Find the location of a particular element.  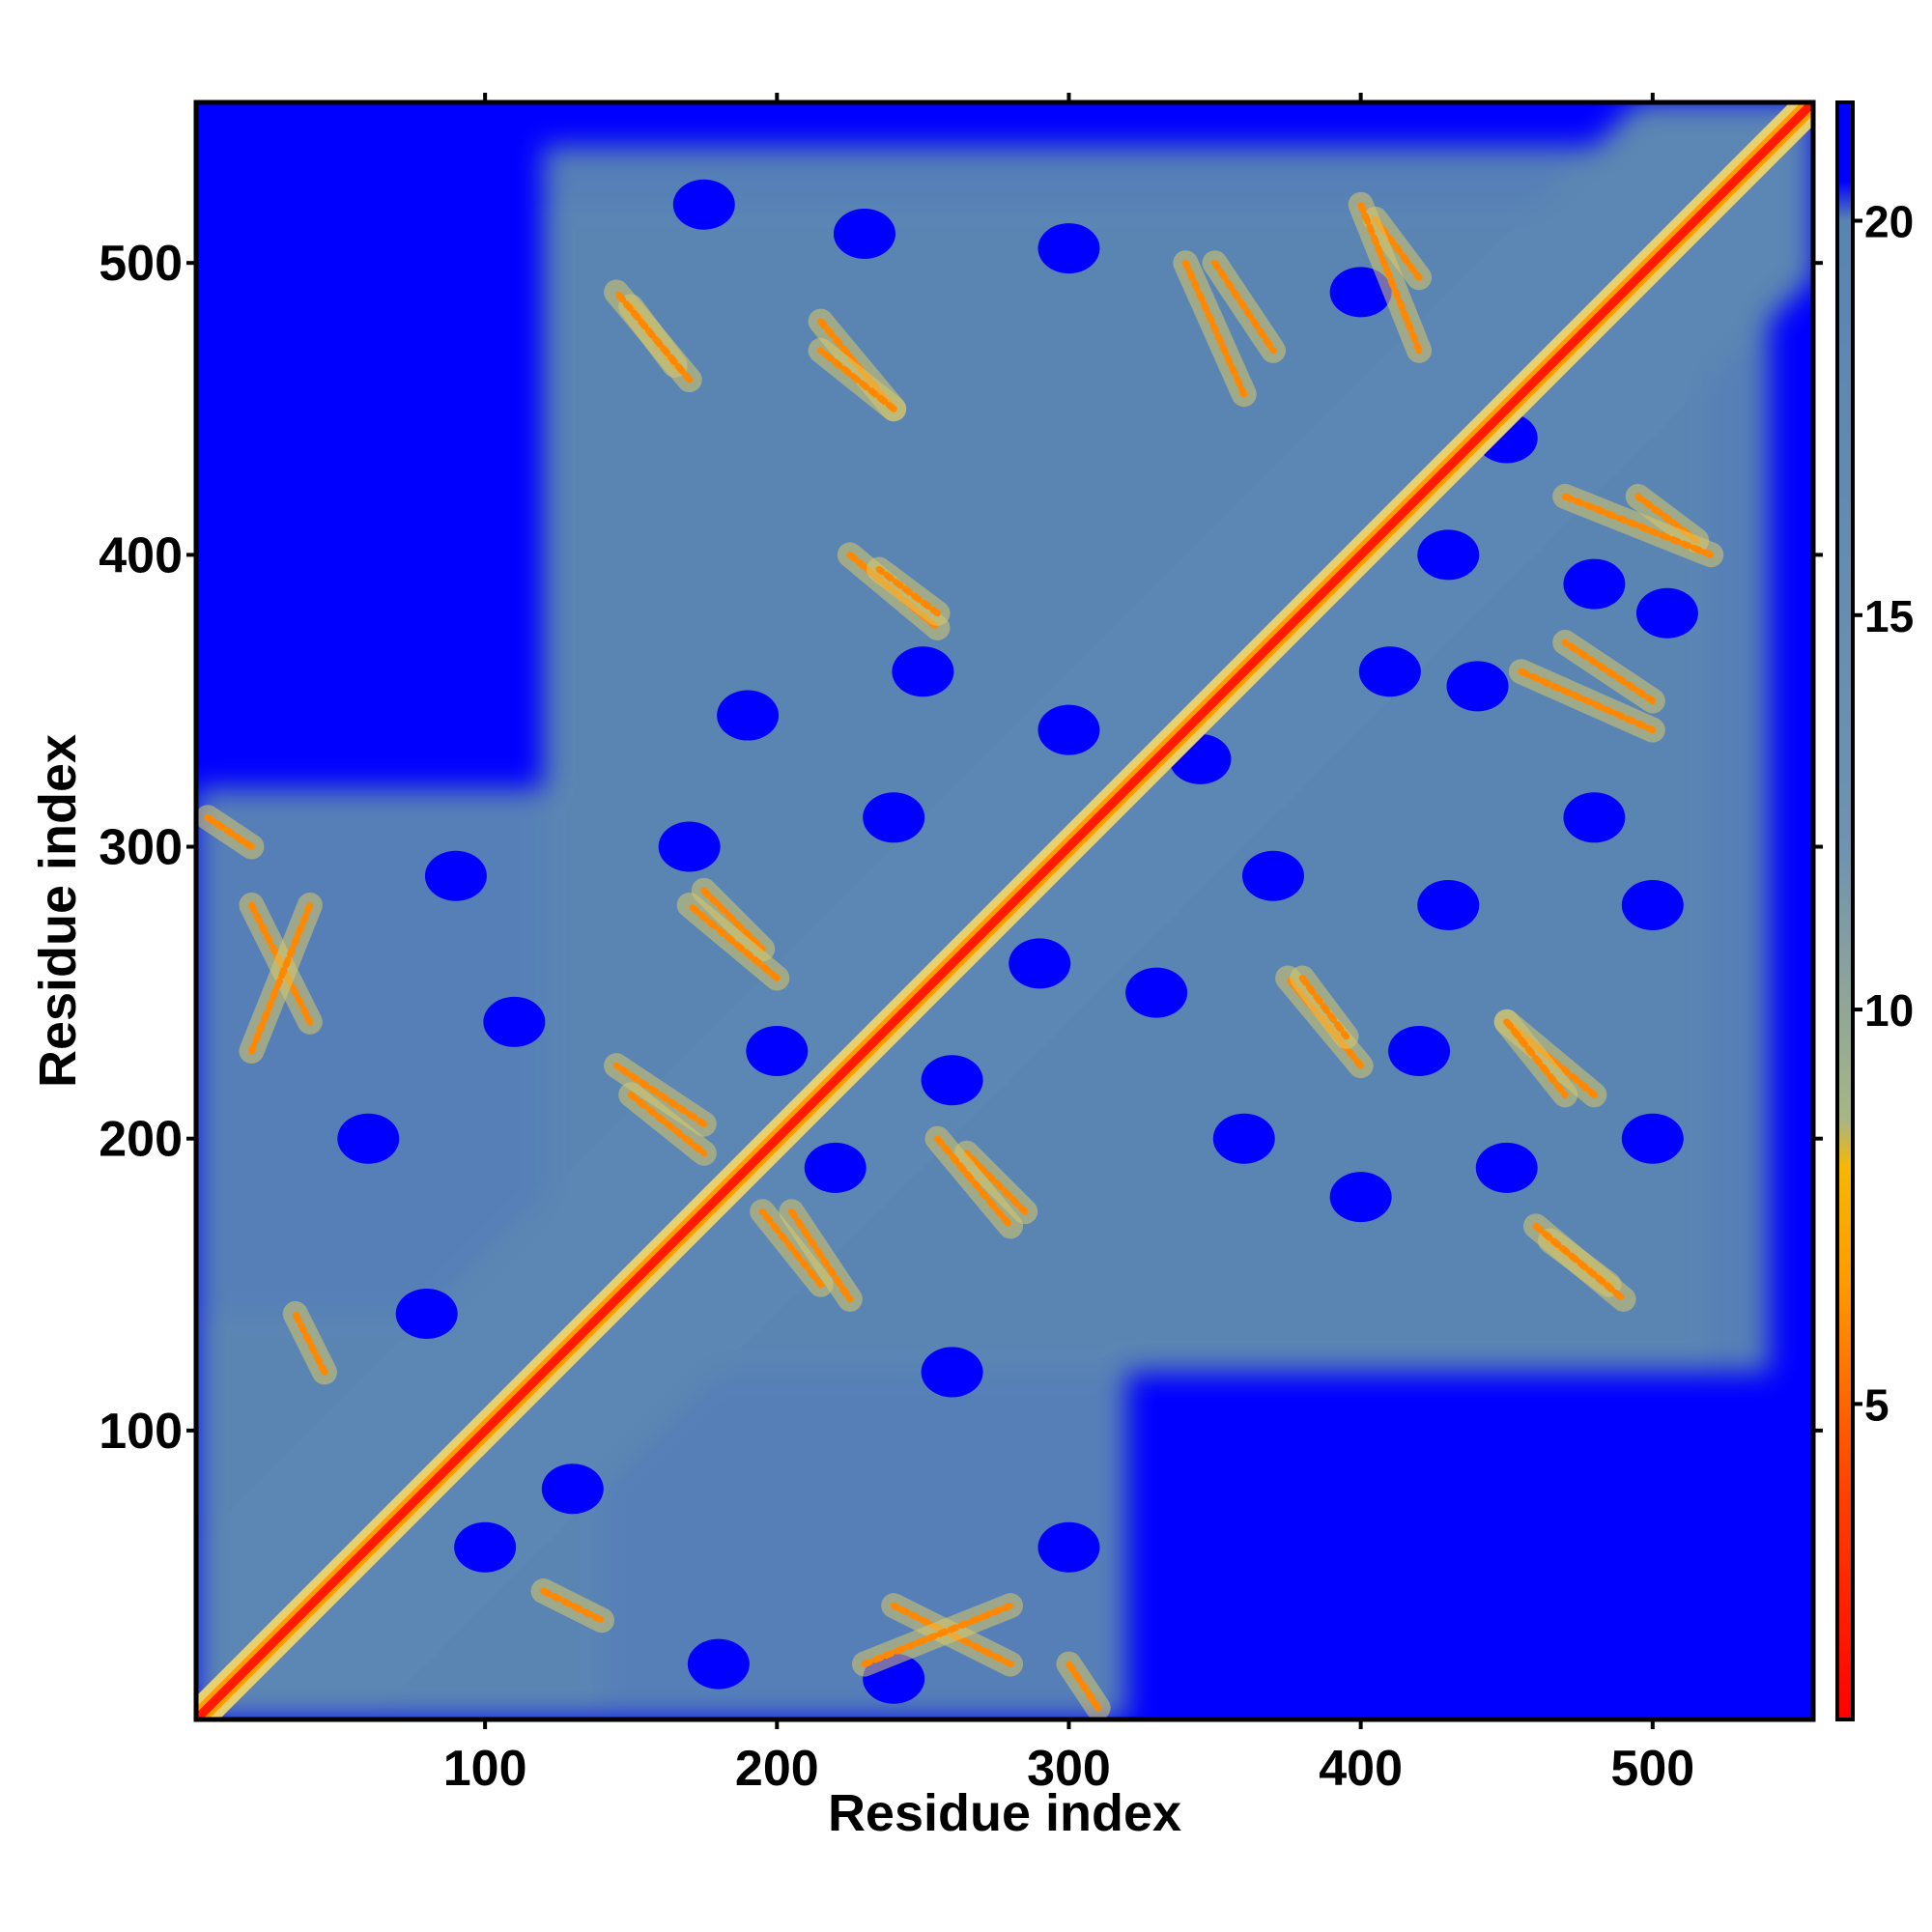

colorbar-tick-label: 15 is located at coordinates (1889, 616).